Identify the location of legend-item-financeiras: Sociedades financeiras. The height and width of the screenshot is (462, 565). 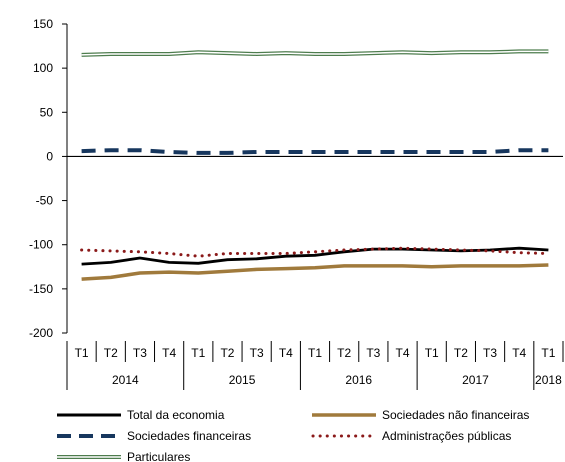
(153, 436).